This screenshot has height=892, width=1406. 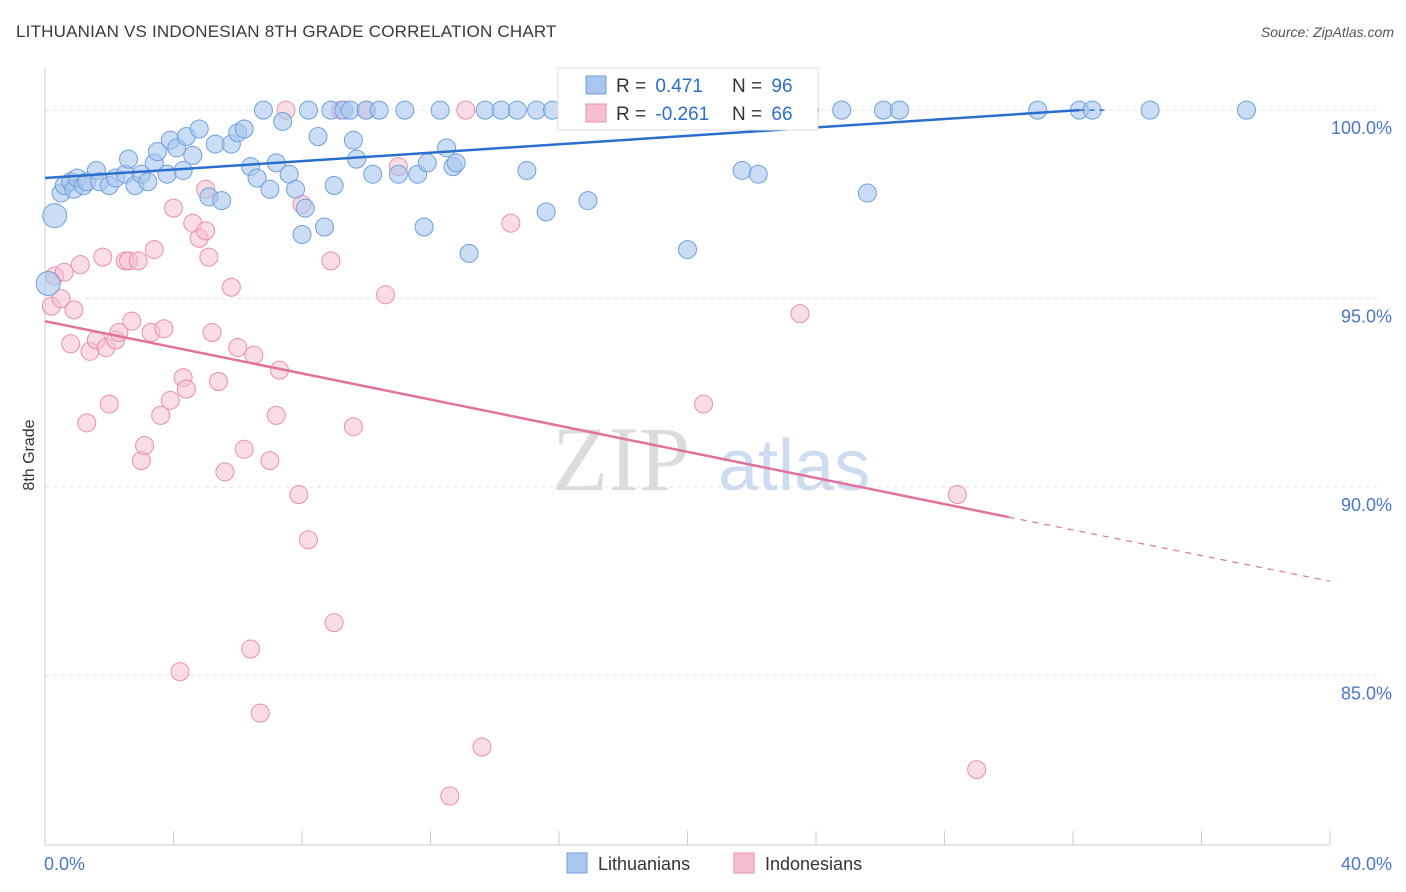 I want to click on svg-text: N = 66, so click(x=762, y=114).